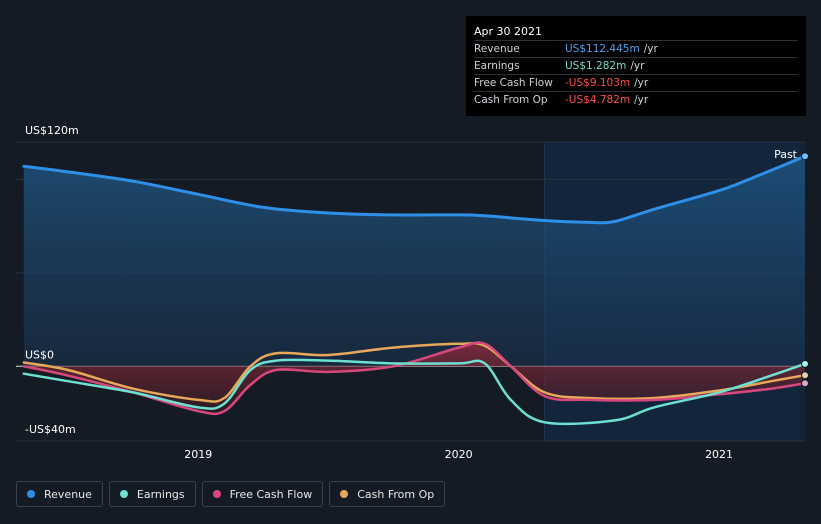 Image resolution: width=821 pixels, height=524 pixels. I want to click on legend-item-revenue: Revenue, so click(59, 494).